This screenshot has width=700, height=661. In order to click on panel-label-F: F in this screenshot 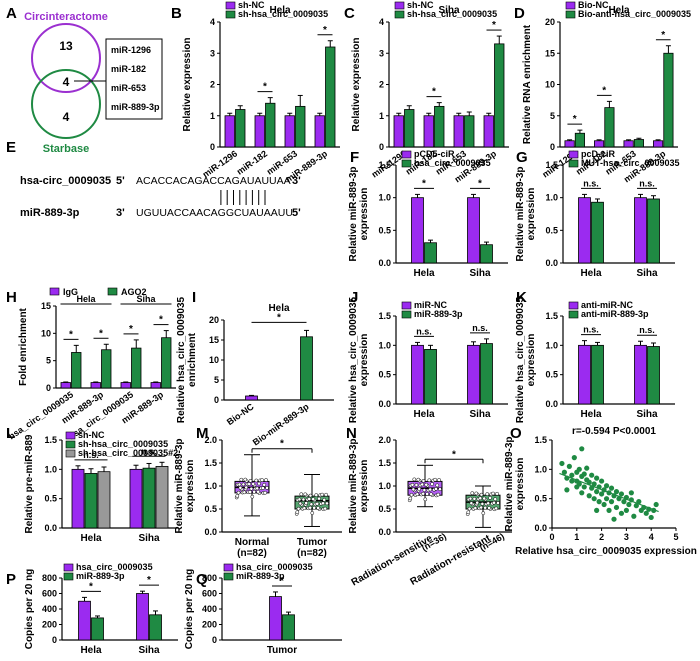, I will do `click(354, 157)`.